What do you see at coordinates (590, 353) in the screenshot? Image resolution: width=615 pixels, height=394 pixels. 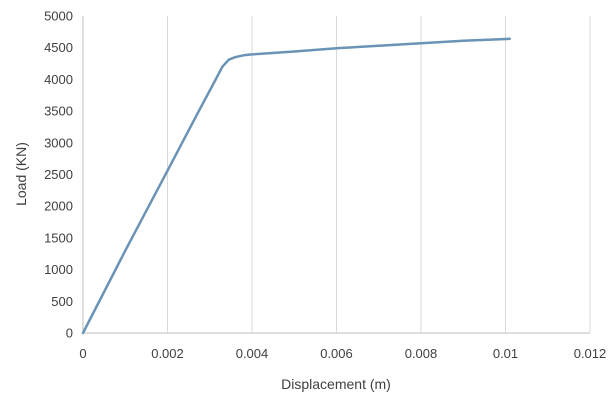 I see `x-tick-label: 0.012` at bounding box center [590, 353].